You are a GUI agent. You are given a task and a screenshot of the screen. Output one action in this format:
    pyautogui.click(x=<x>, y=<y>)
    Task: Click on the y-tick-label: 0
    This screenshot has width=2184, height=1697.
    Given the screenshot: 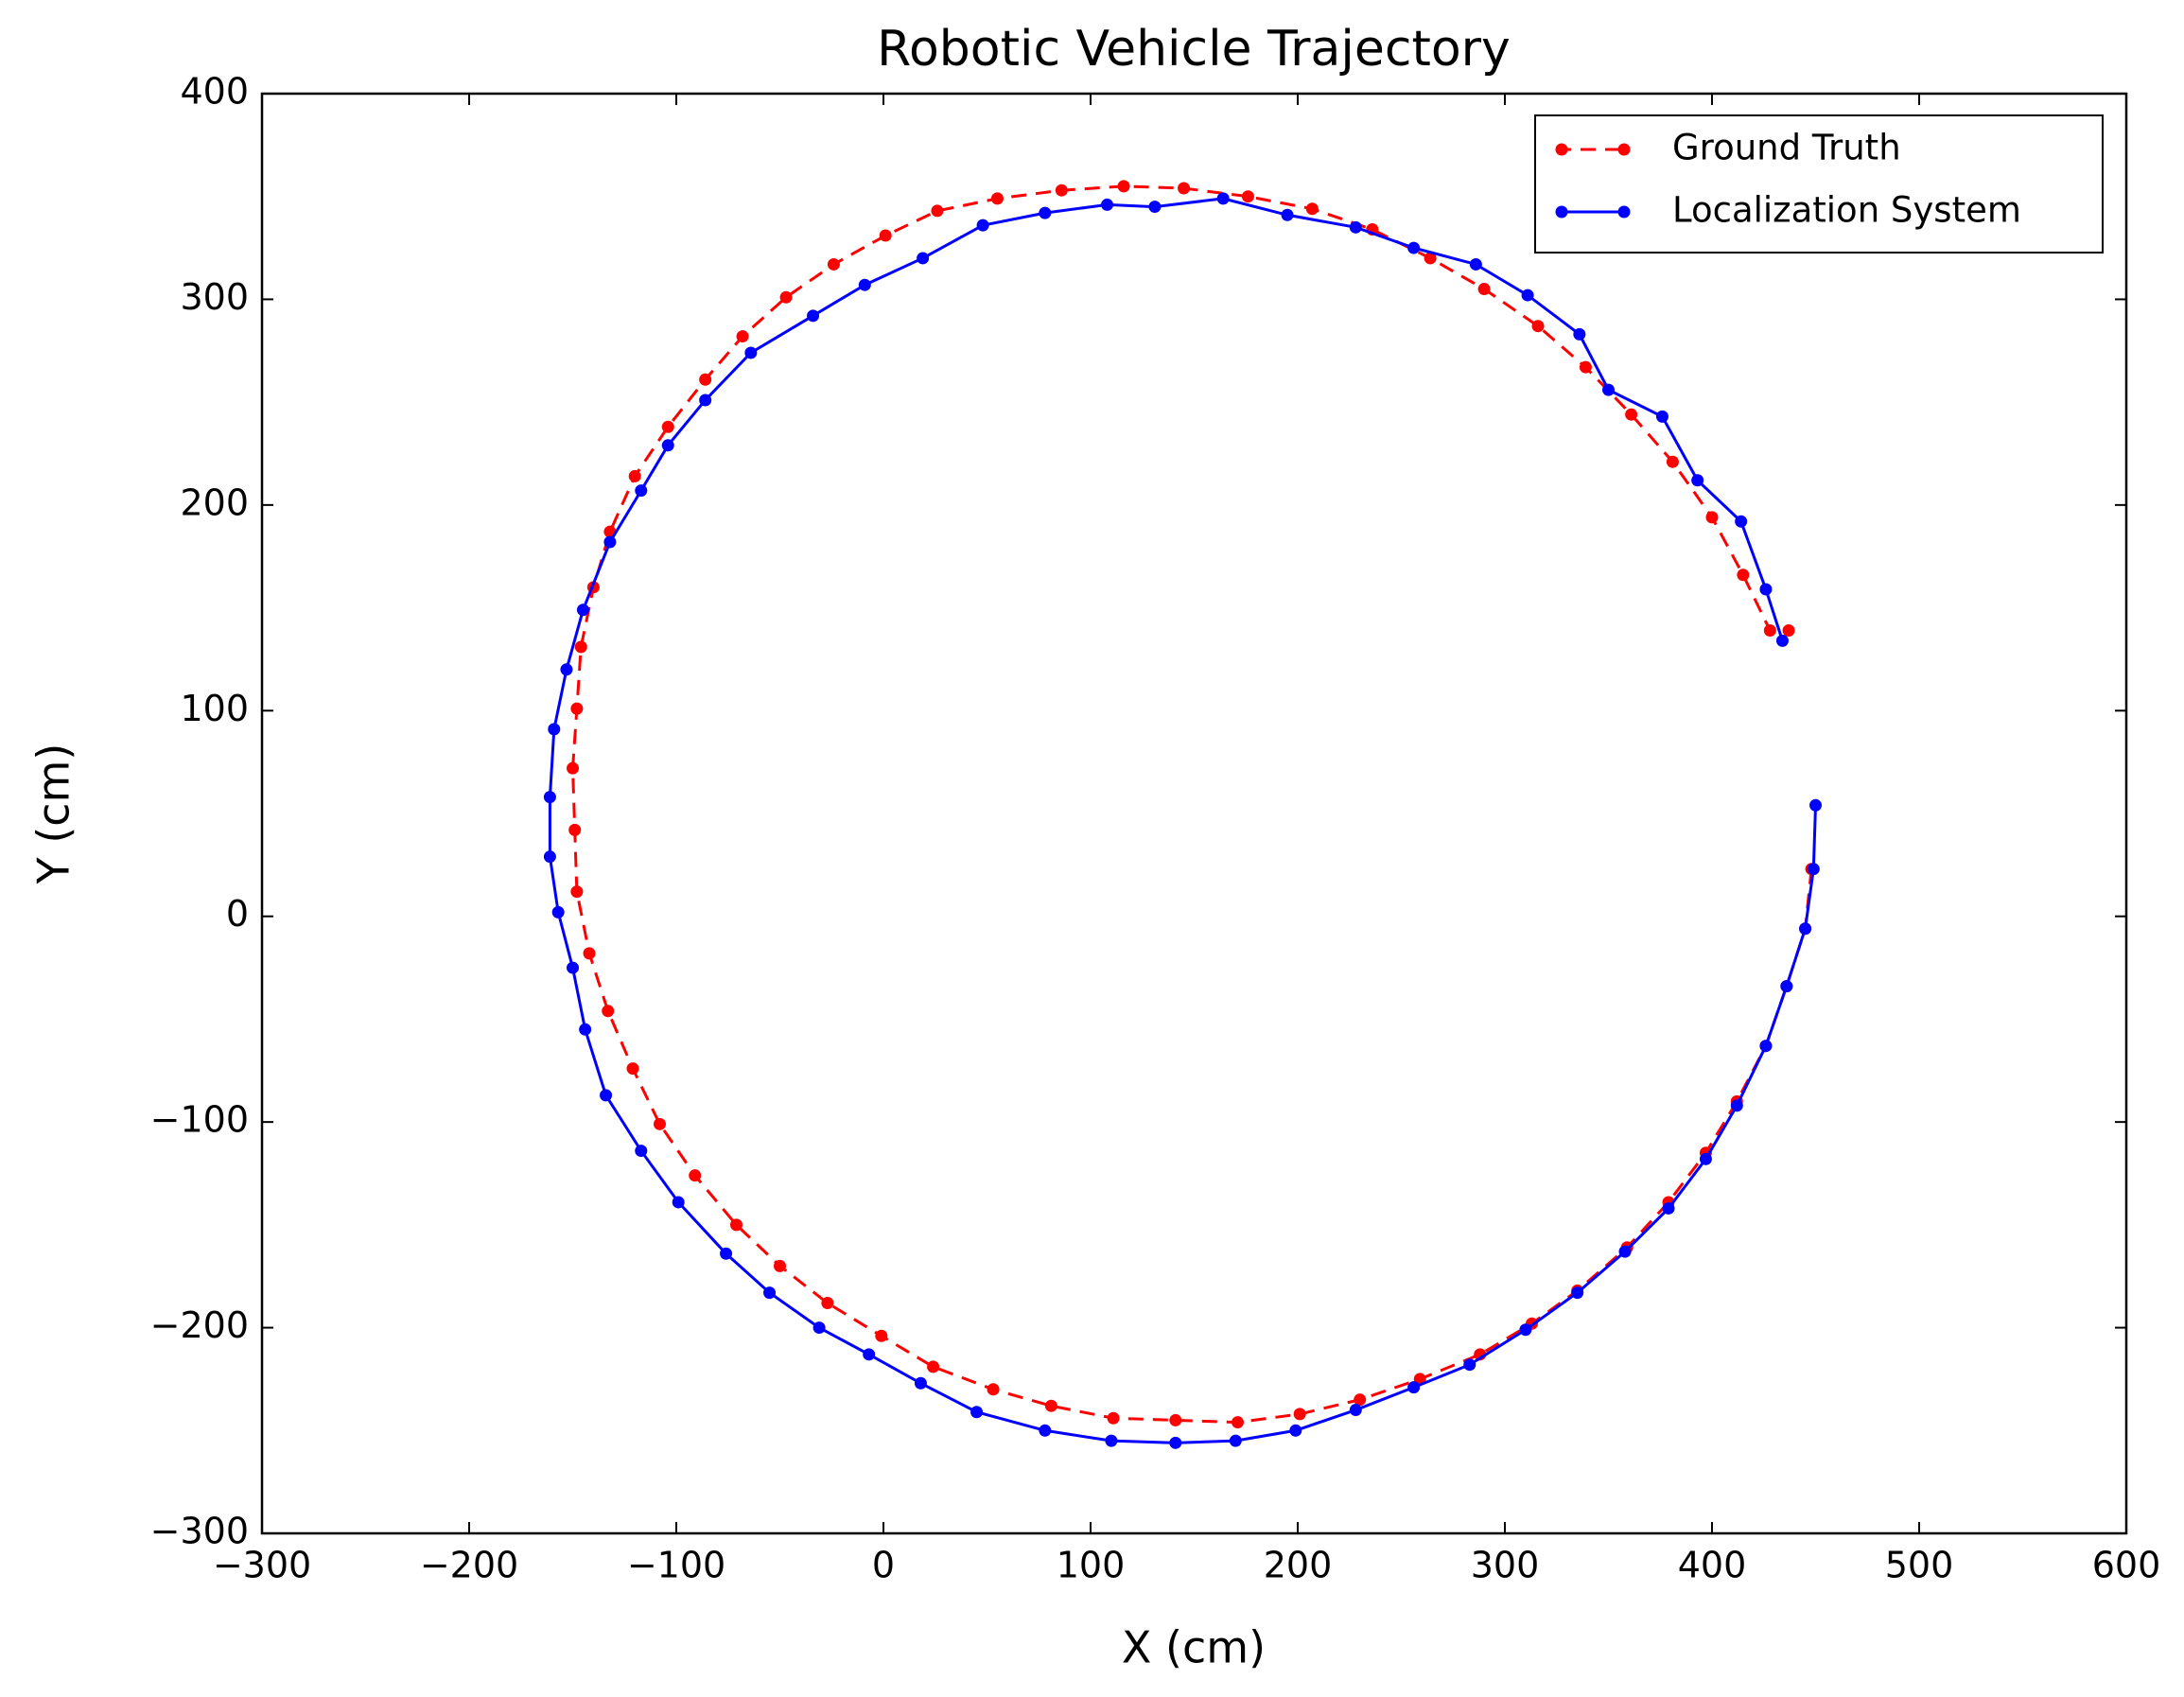 What is the action you would take?
    pyautogui.click(x=238, y=914)
    